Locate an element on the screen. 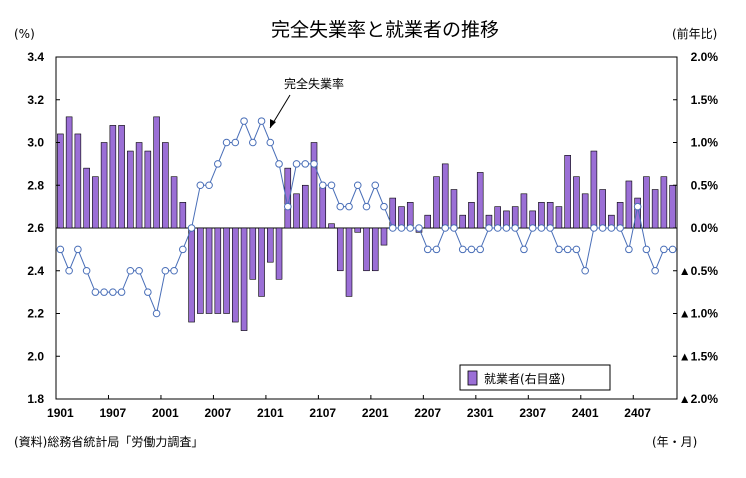  annotation: 完全失業率 is located at coordinates (306, 102).